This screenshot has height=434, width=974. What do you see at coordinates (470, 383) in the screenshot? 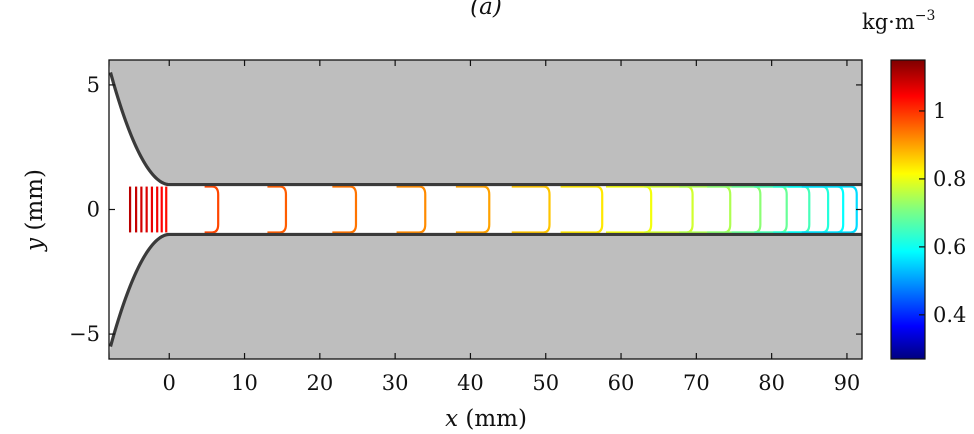
I see `x-tick-label: 40` at bounding box center [470, 383].